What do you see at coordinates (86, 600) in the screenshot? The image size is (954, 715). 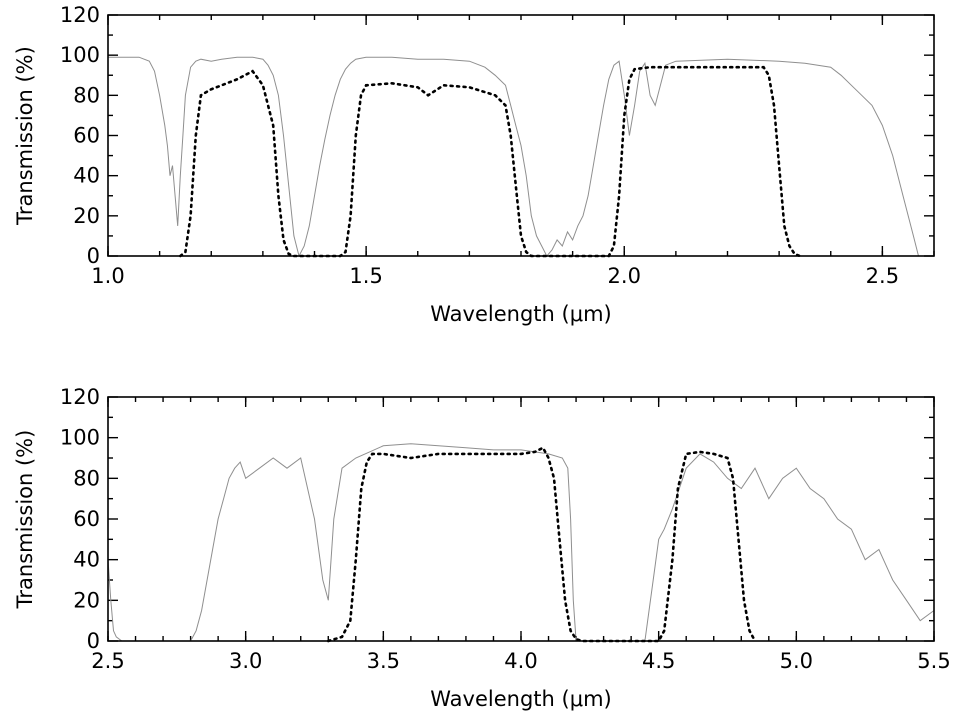 I see `panel-mid-infrared-ytick-label: 20` at bounding box center [86, 600].